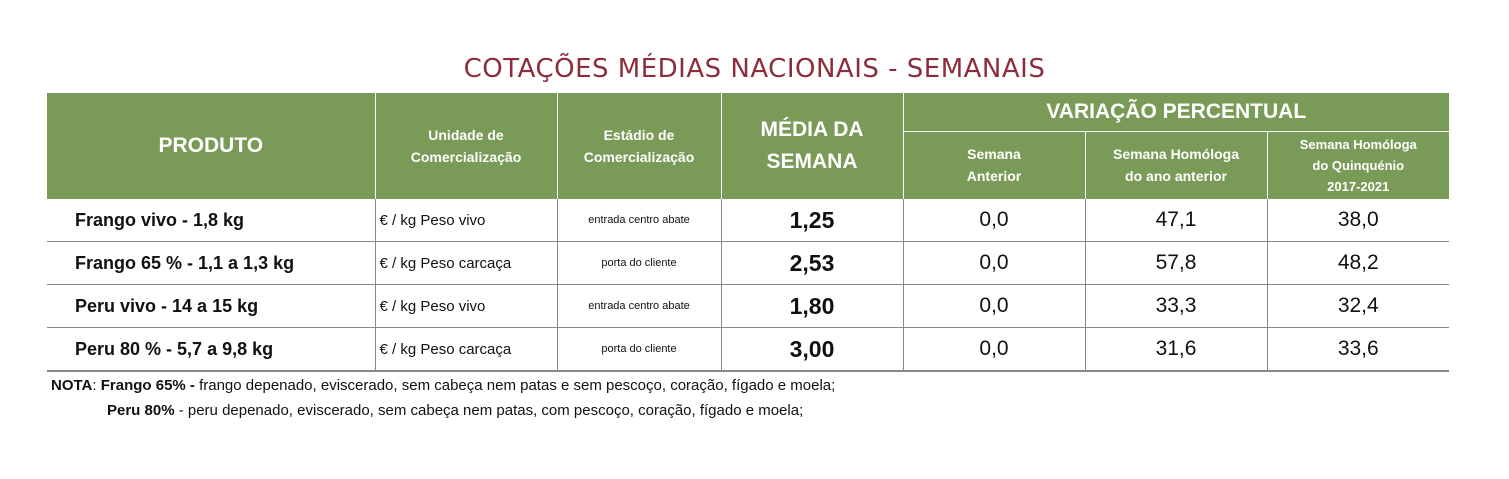 This screenshot has width=1509, height=479. I want to click on header-produto: PRODUTO, so click(211, 146).